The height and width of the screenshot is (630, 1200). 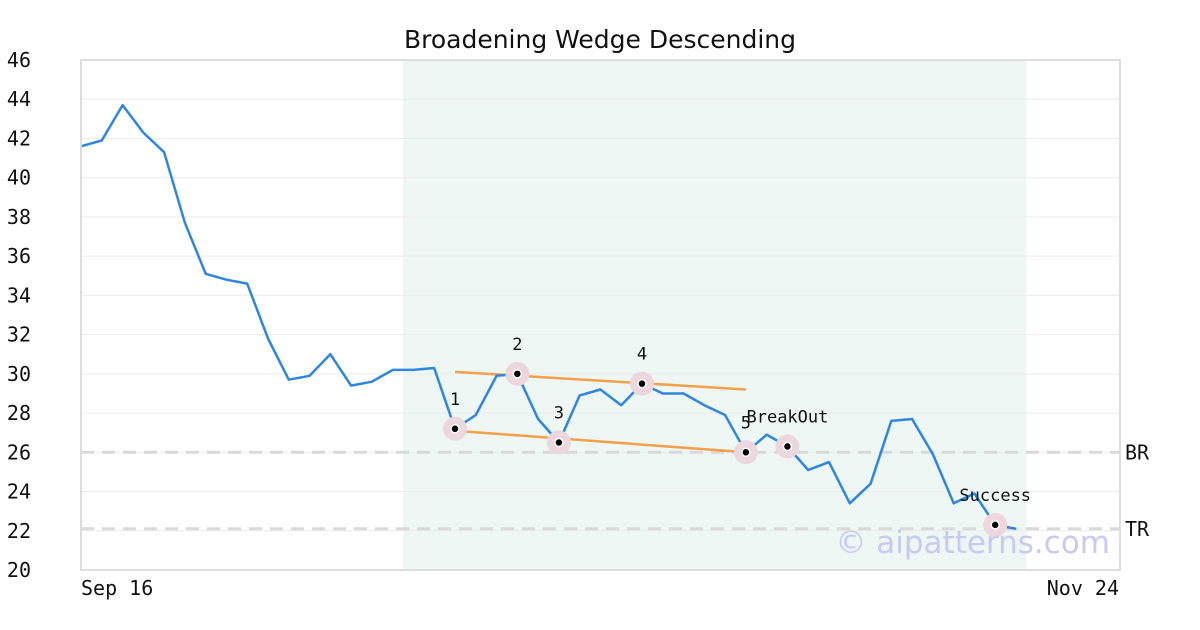 I want to click on y-tick-label: 34, so click(x=19, y=295).